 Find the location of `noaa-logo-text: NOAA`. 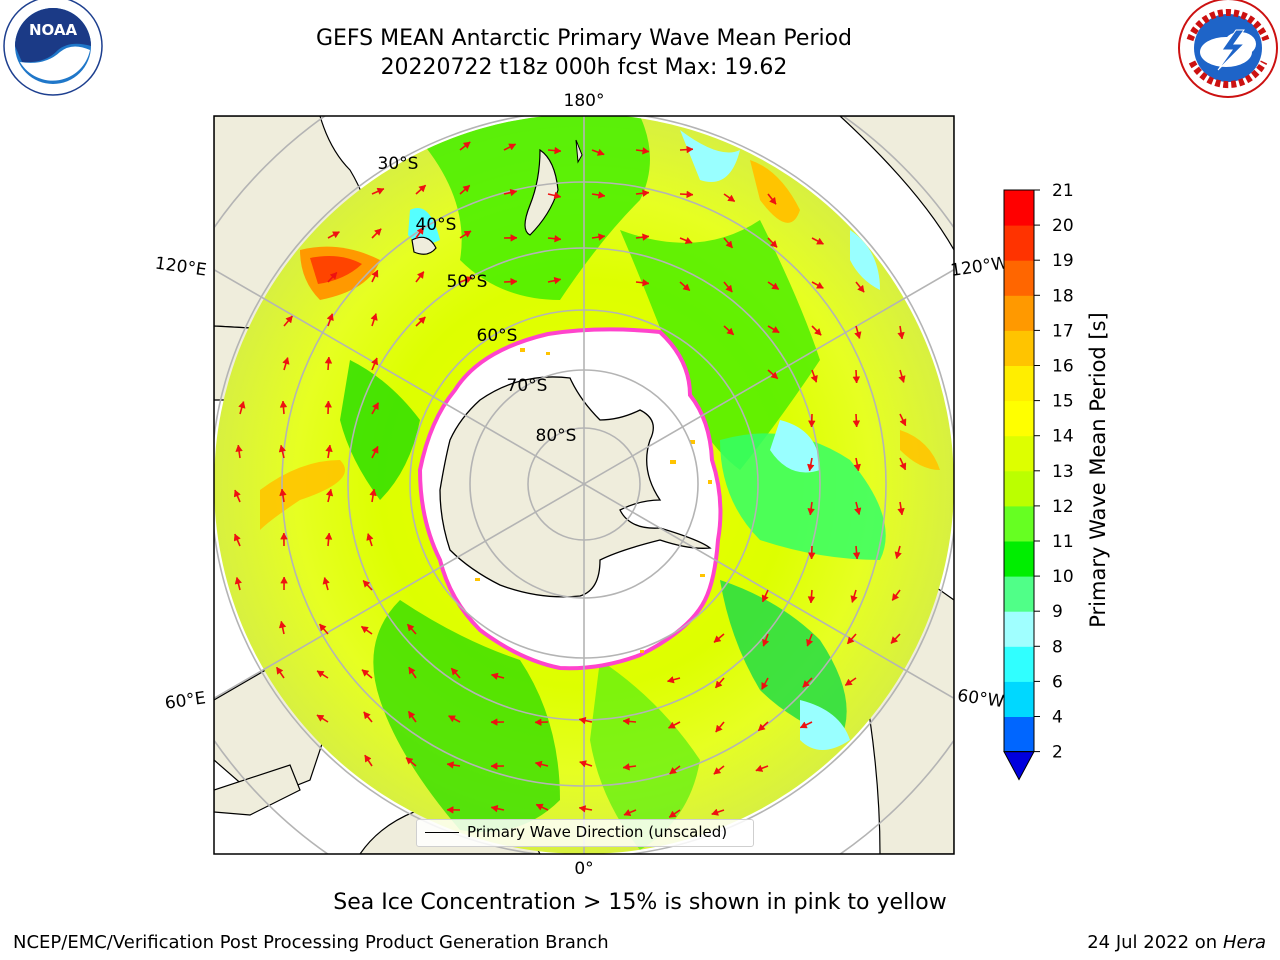

noaa-logo-text: NOAA is located at coordinates (53, 30).